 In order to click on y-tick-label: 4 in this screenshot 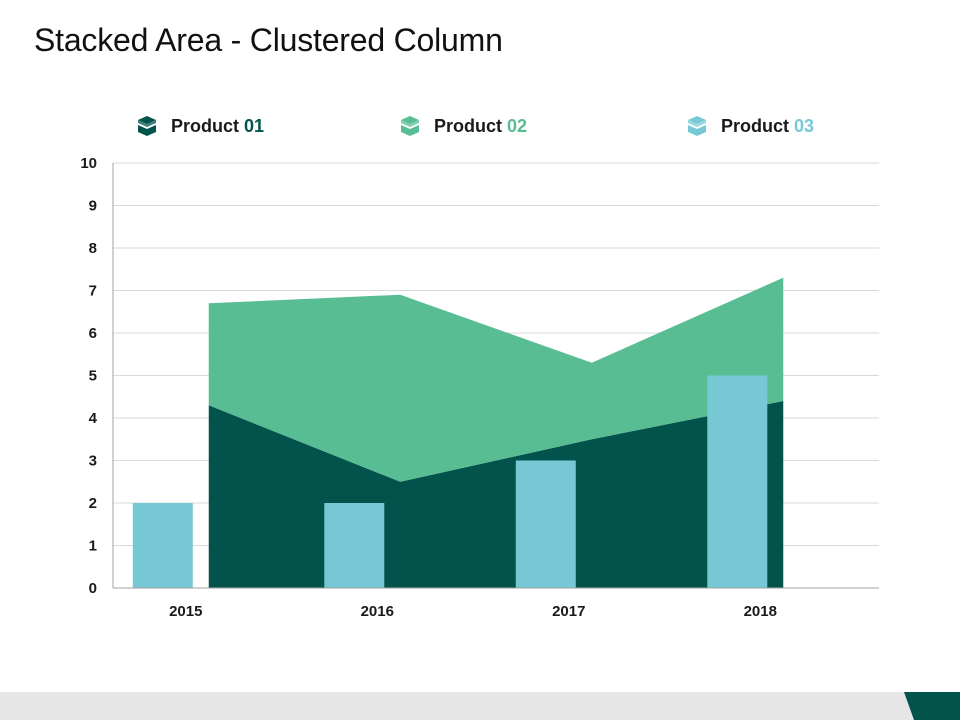, I will do `click(93, 418)`.